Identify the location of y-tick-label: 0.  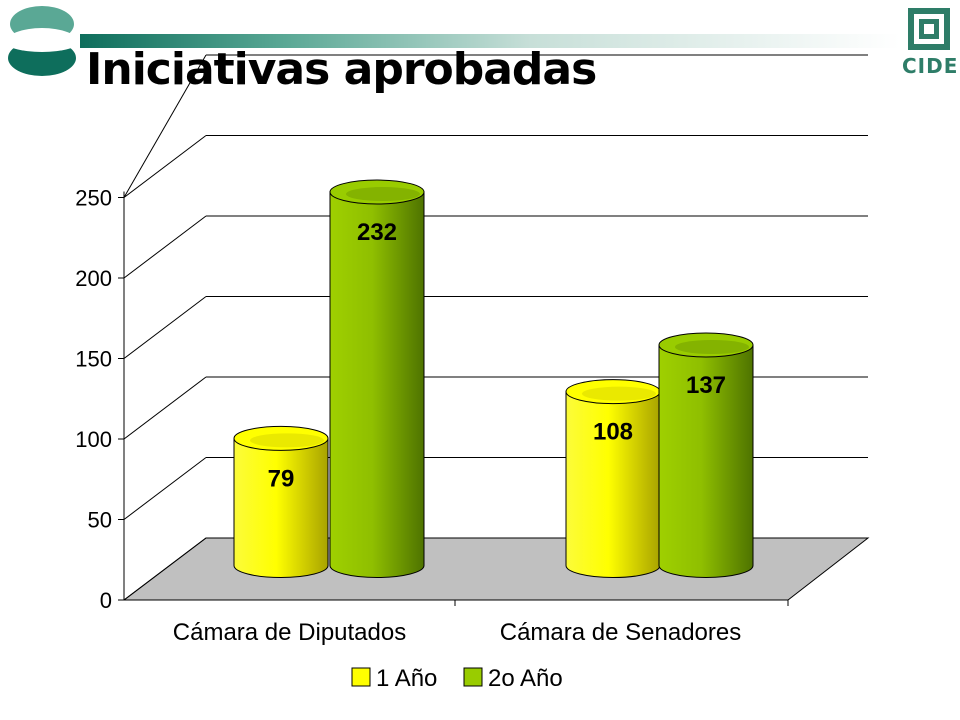
(106, 600).